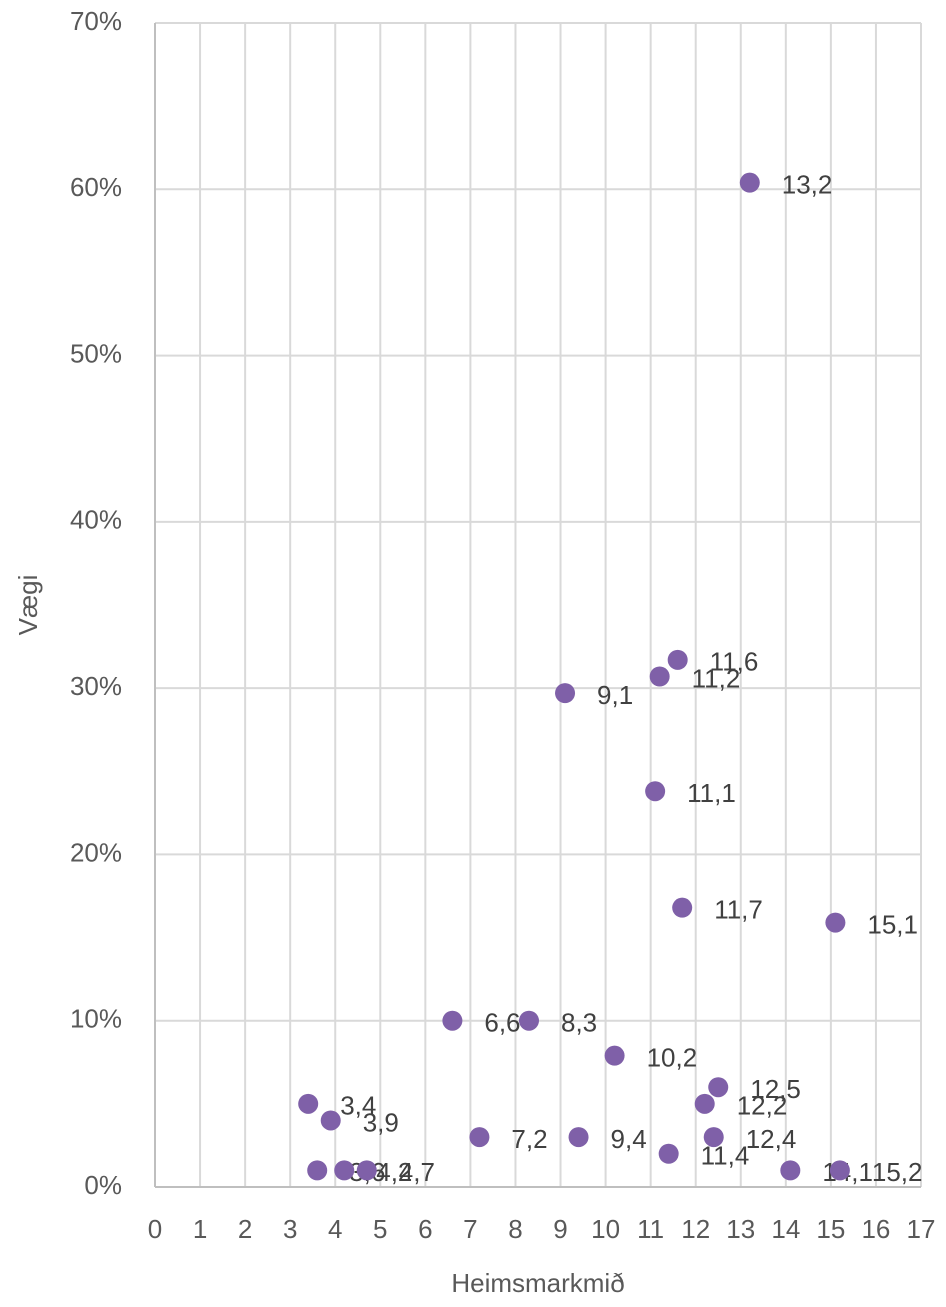 This screenshot has height=1307, width=946. Describe the element at coordinates (650, 1229) in the screenshot. I see `x-tick-label: 11` at that location.